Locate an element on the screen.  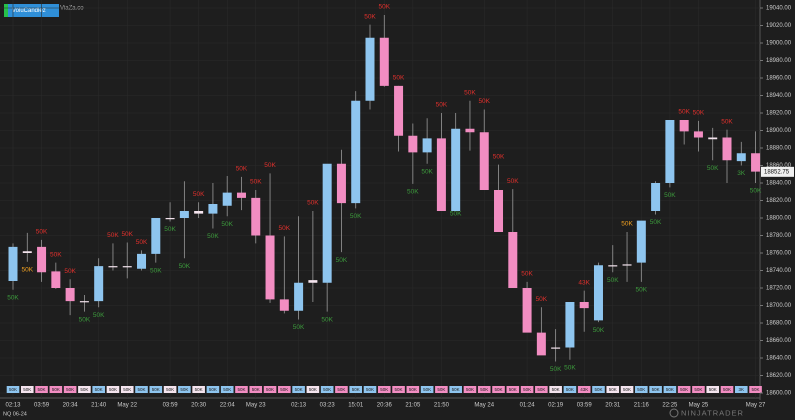
y-tick-label: 19020.00 is located at coordinates (779, 26).